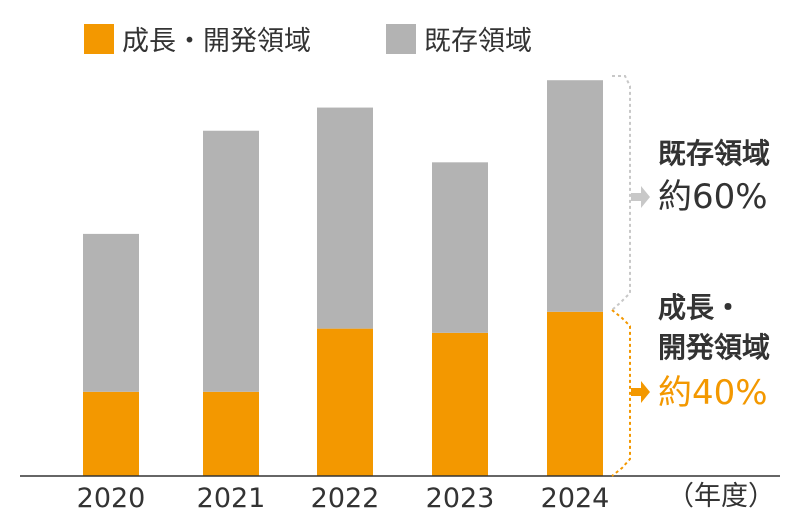 The width and height of the screenshot is (800, 528). What do you see at coordinates (478, 41) in the screenshot?
I see `legend-label-existing: 既存領域` at bounding box center [478, 41].